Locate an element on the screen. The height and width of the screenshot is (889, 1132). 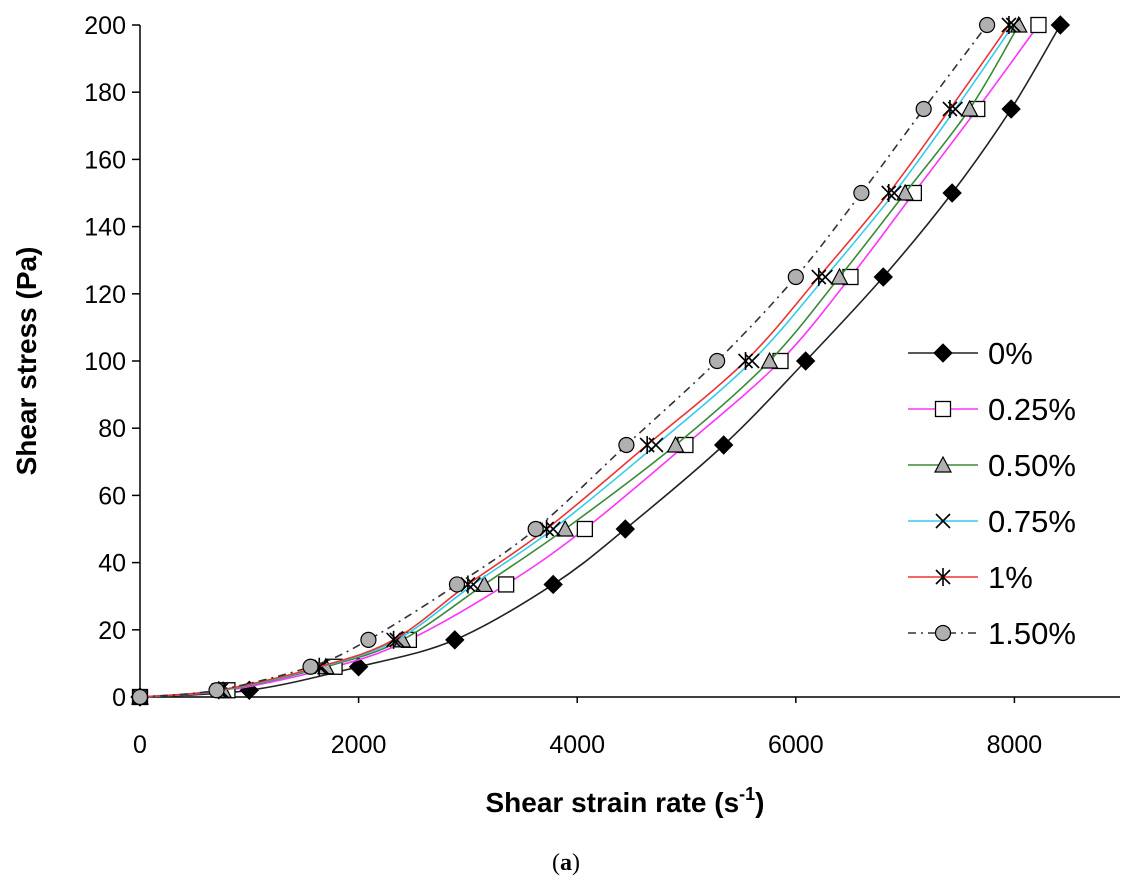
figure-caption: (a) is located at coordinates (566, 863).